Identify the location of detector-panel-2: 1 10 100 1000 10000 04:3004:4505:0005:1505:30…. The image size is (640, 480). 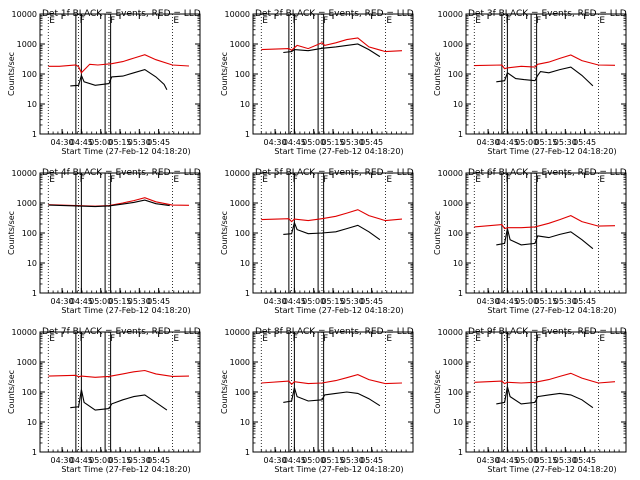
(317, 82).